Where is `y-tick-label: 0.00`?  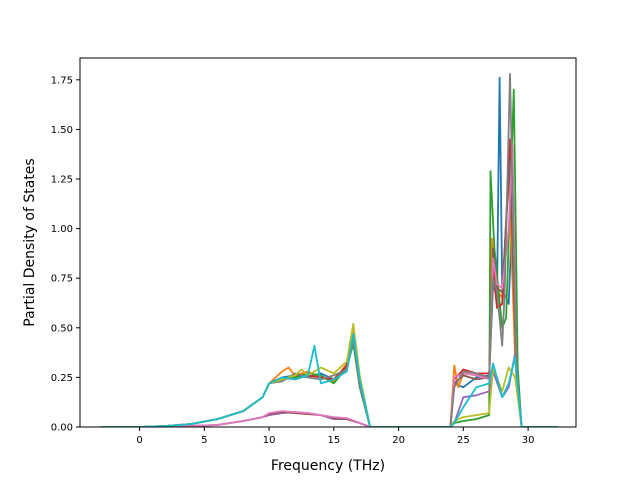
y-tick-label: 0.00 is located at coordinates (62, 428).